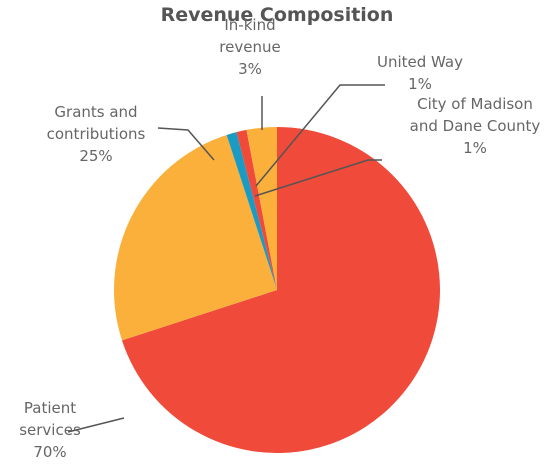  Describe the element at coordinates (96, 156) in the screenshot. I see `value-label: 25%` at that location.